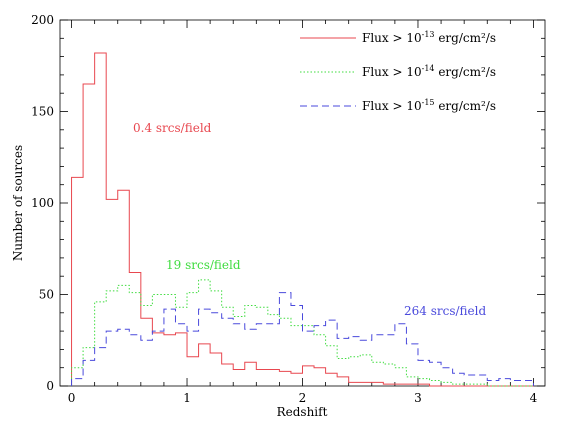  Describe the element at coordinates (42, 203) in the screenshot. I see `y-tick-label: 100` at that location.